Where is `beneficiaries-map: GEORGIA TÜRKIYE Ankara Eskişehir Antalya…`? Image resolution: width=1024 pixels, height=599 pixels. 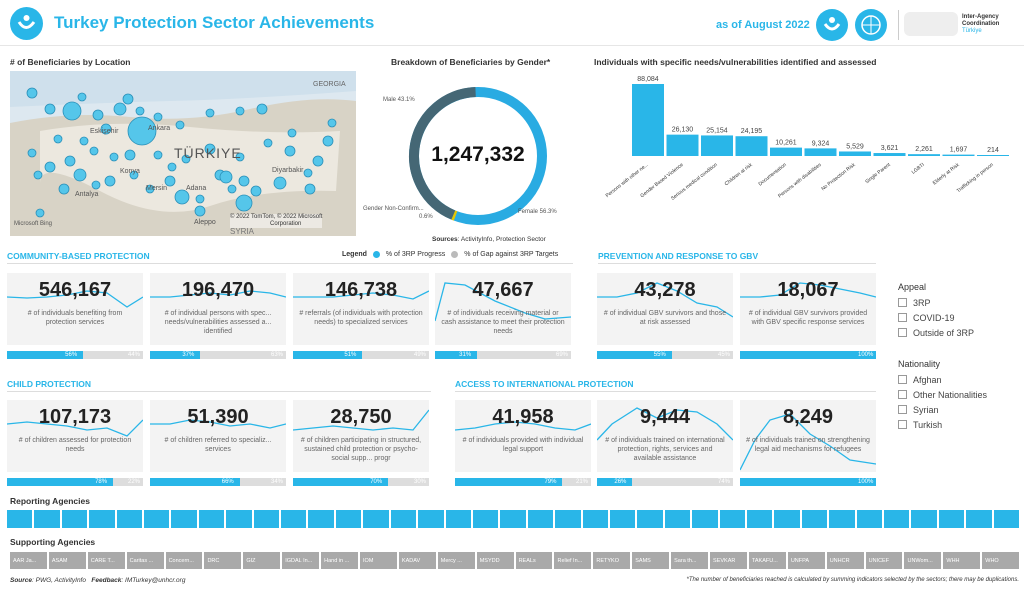 beneficiaries-map: GEORGIA TÜRKIYE Ankara Eskişehir Antalya… is located at coordinates (183, 153).